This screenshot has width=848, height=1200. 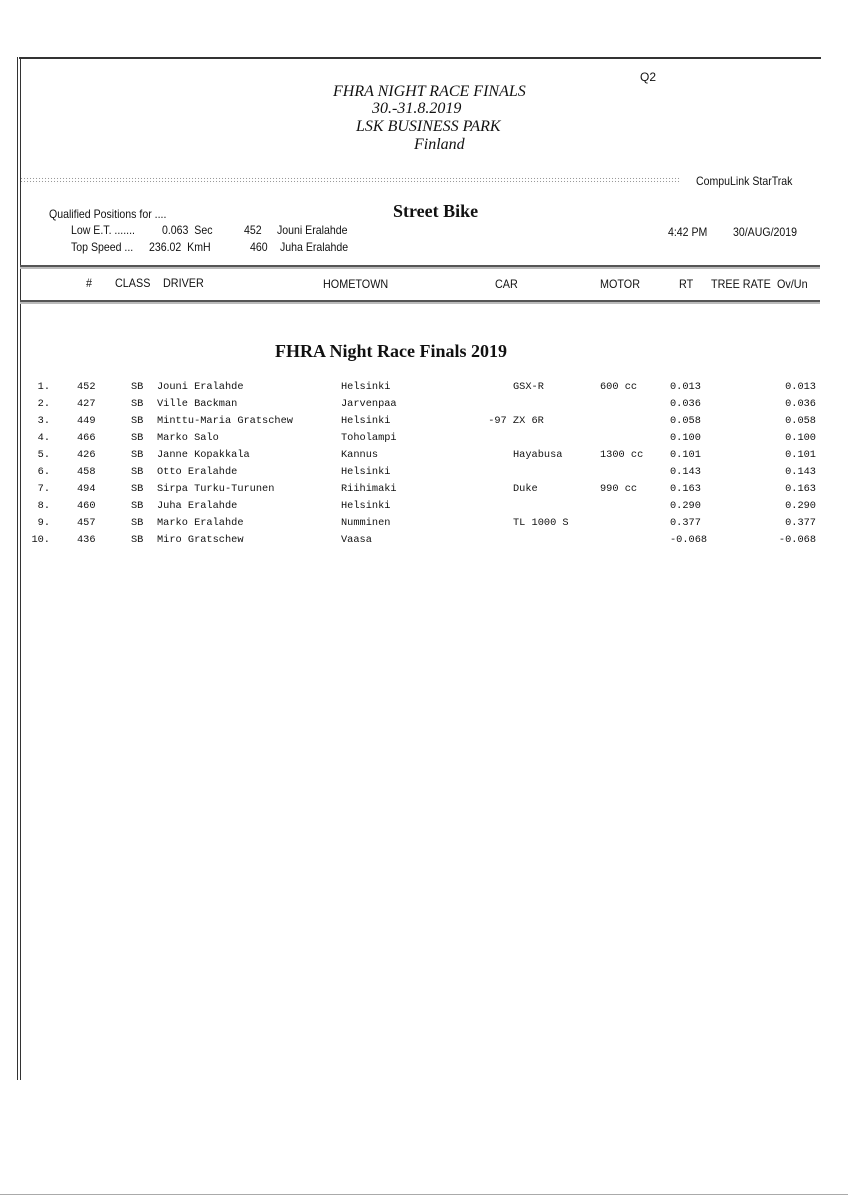 I want to click on top-speed-number: 460, so click(x=259, y=247).